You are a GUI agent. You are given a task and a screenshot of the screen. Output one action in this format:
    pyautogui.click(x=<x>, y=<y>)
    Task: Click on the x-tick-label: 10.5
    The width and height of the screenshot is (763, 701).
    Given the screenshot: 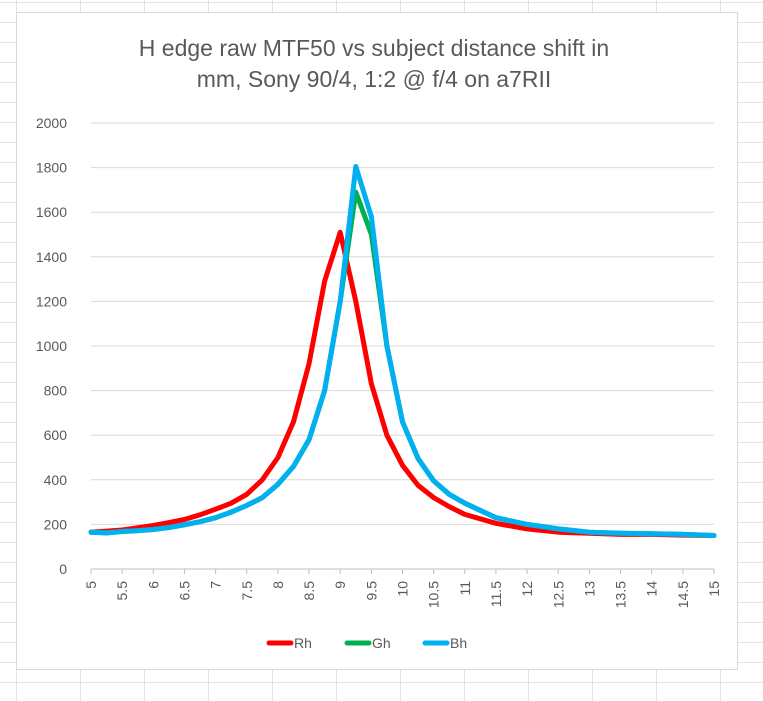 What is the action you would take?
    pyautogui.click(x=434, y=594)
    